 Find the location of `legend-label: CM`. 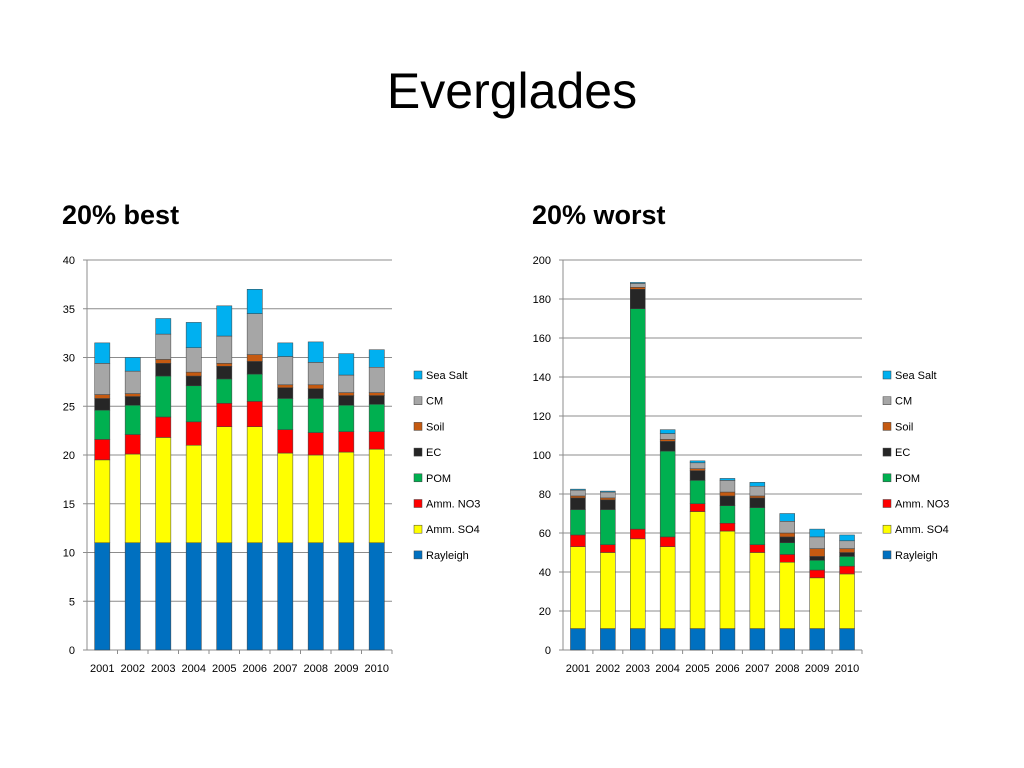

legend-label: CM is located at coordinates (434, 402).